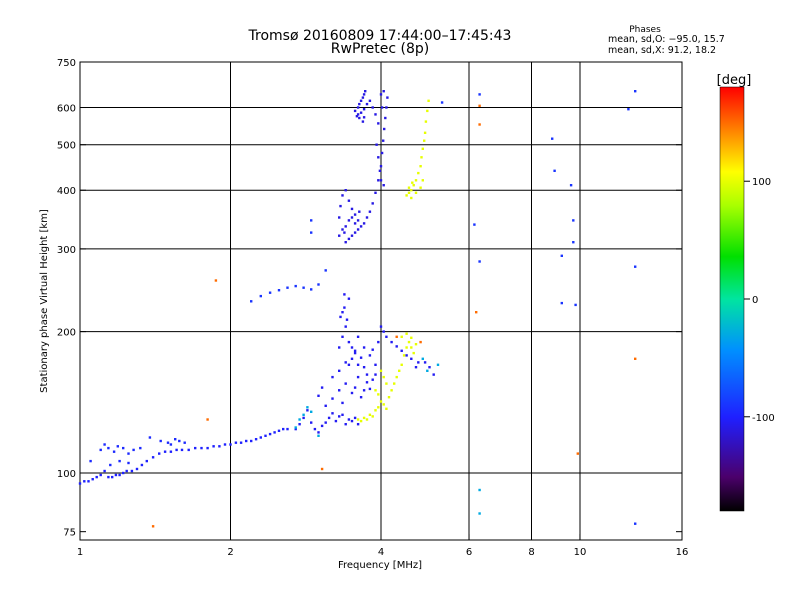  What do you see at coordinates (759, 300) in the screenshot?
I see `colorbar-ticks: 100 0 -100` at bounding box center [759, 300].